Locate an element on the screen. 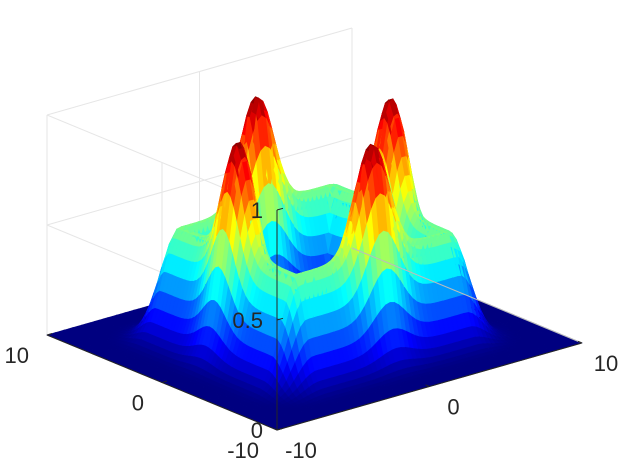 The image size is (625, 469). x-tick-label: -10 is located at coordinates (301, 450).